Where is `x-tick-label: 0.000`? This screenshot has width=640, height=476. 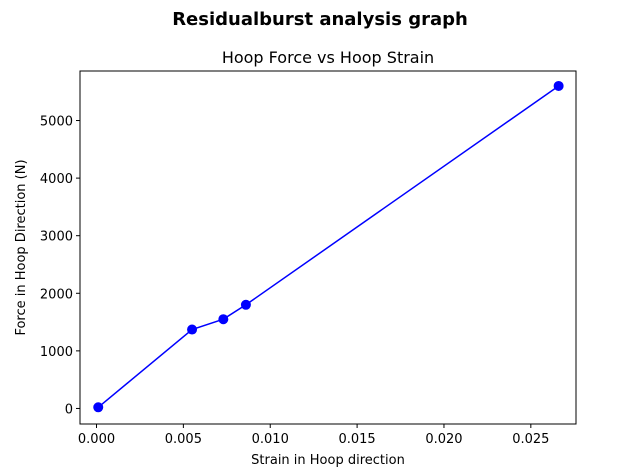 x-tick-label: 0.000 is located at coordinates (96, 439).